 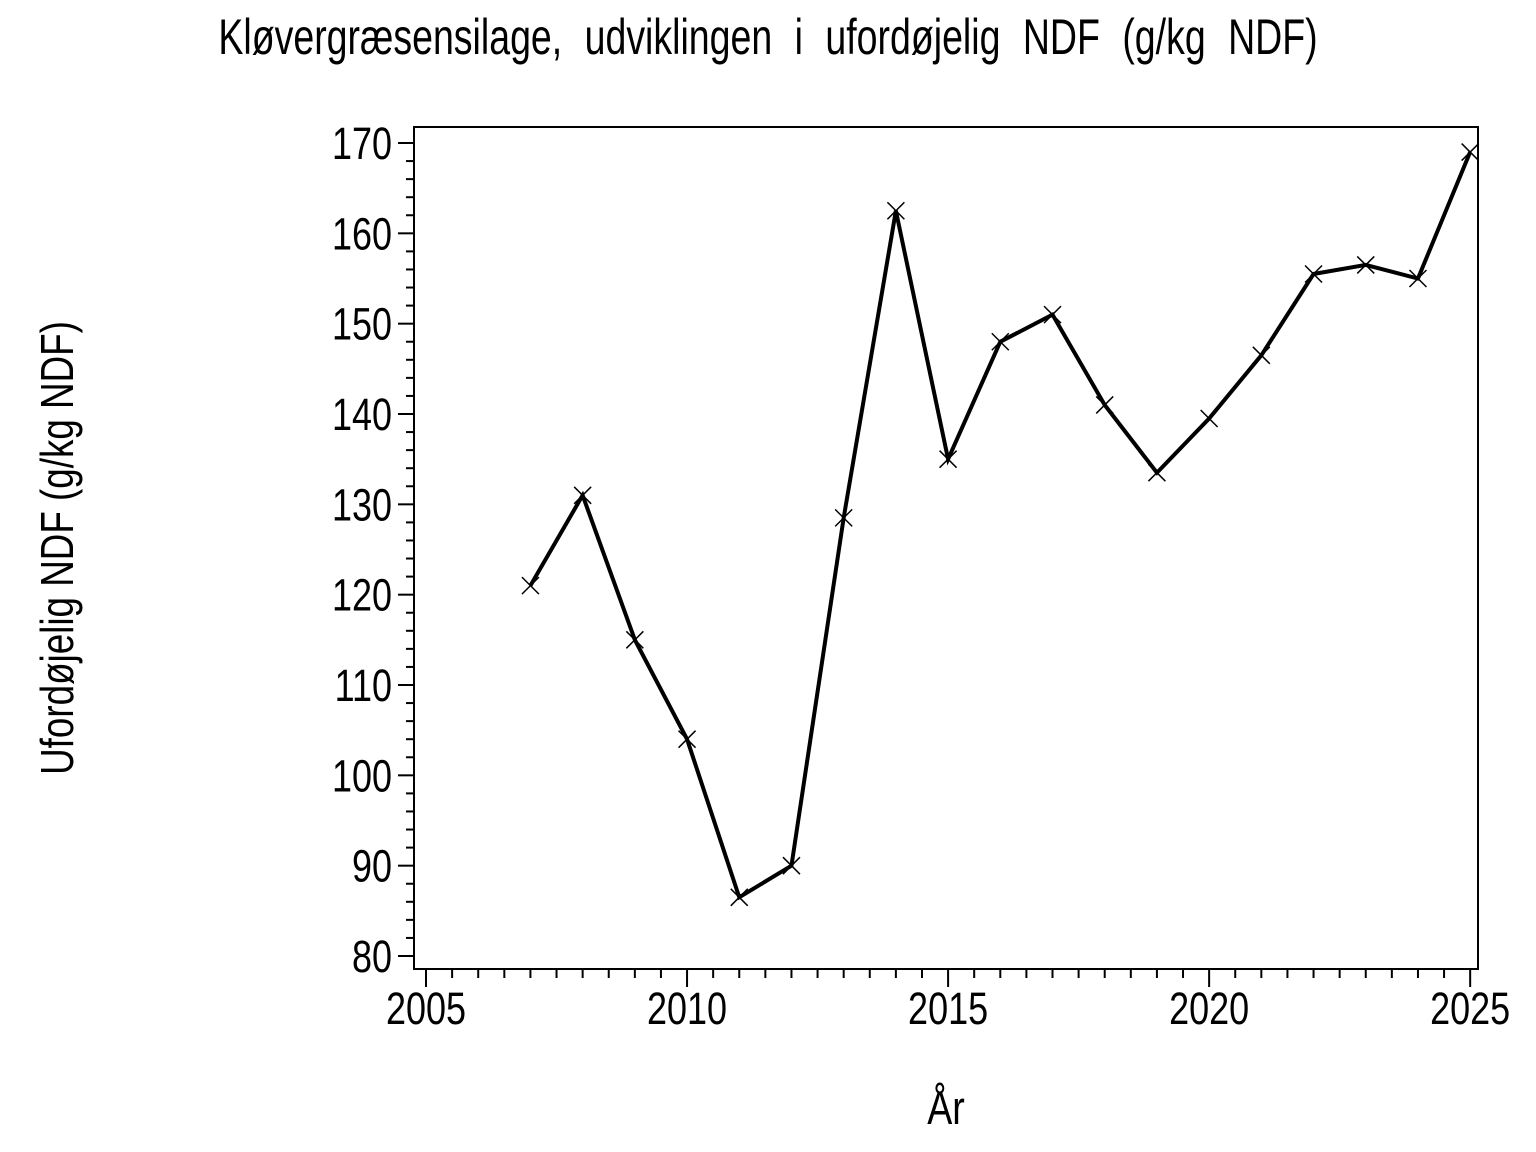 What do you see at coordinates (1209, 1008) in the screenshot?
I see `x-tick-label: 2020` at bounding box center [1209, 1008].